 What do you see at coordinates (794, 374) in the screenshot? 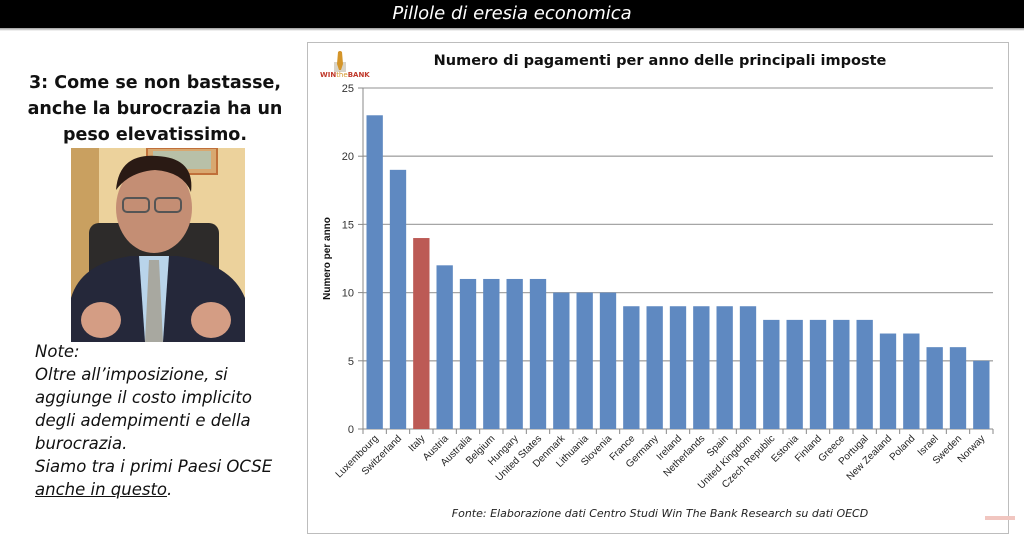
I see `bar-estonia` at bounding box center [794, 374].